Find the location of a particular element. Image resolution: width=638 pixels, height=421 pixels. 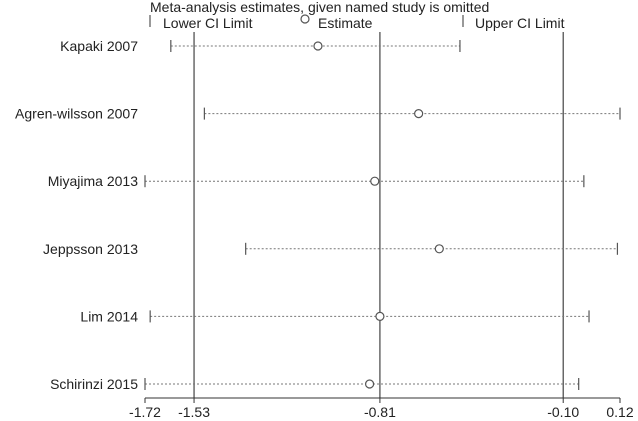

study-label: Miyajima 2013 is located at coordinates (93, 181).